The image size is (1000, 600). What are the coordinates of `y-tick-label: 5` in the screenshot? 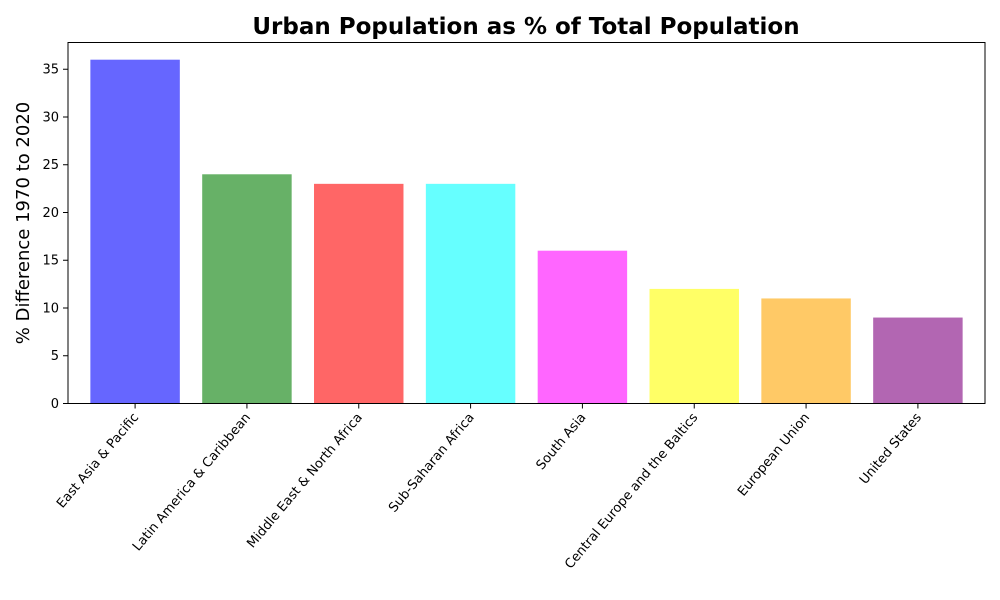 It's located at (55, 356).